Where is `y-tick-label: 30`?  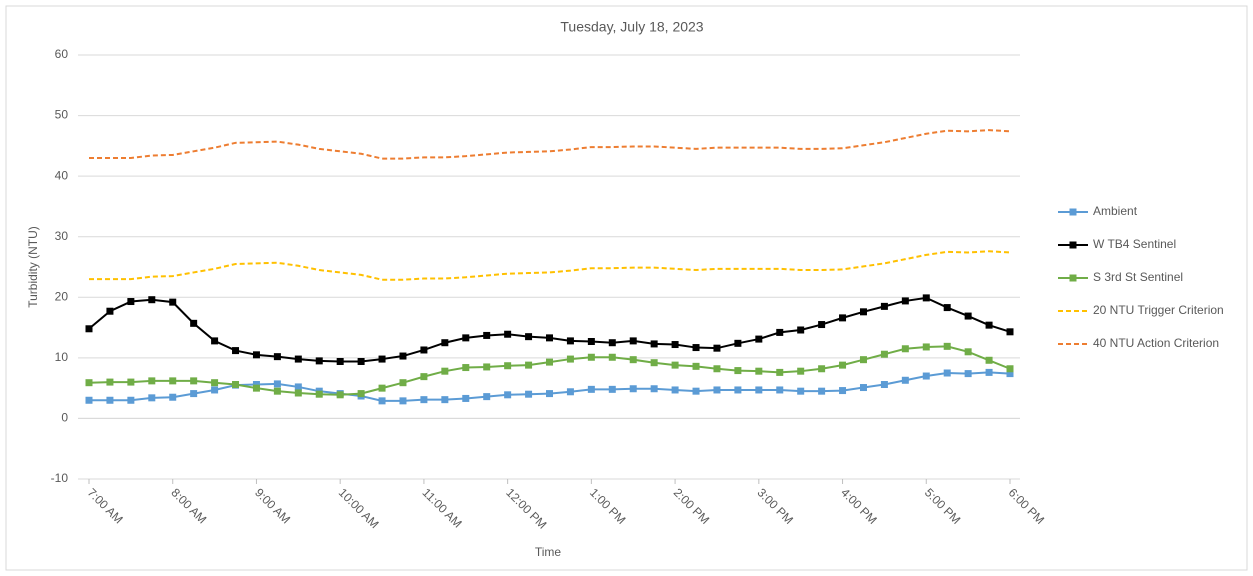
y-tick-label: 30 is located at coordinates (62, 236).